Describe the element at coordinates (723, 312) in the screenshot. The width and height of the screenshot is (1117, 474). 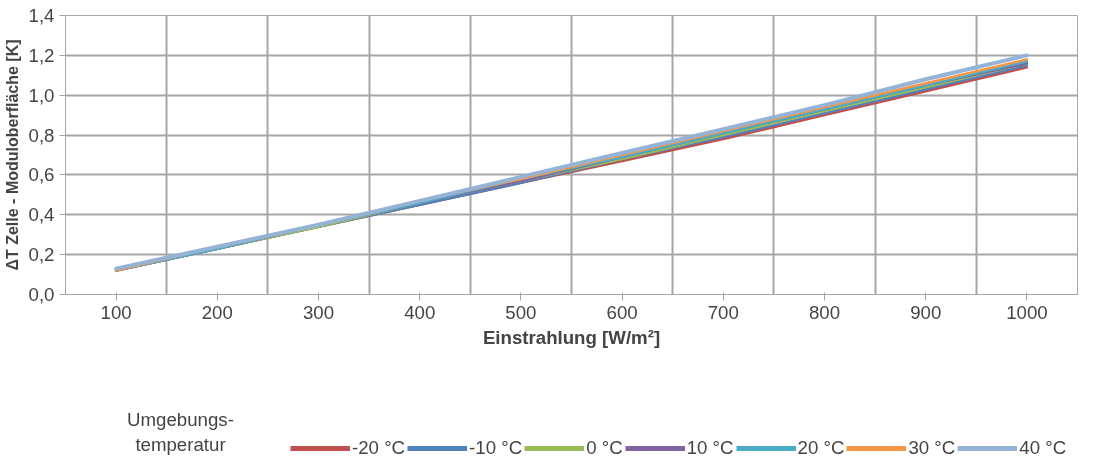
I see `x-tick-label: 700` at that location.